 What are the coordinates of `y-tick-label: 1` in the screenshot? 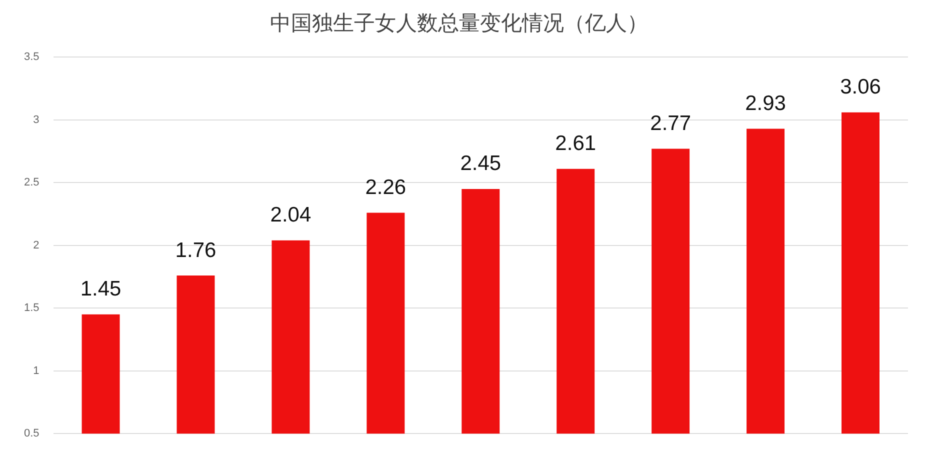 It's located at (36, 370).